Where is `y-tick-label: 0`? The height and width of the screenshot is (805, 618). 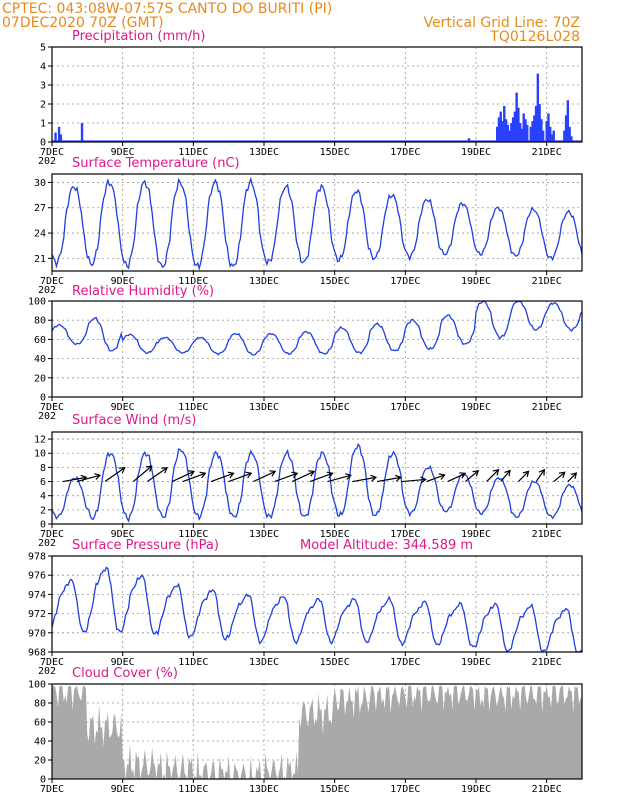 y-tick-label: 0 is located at coordinates (43, 143).